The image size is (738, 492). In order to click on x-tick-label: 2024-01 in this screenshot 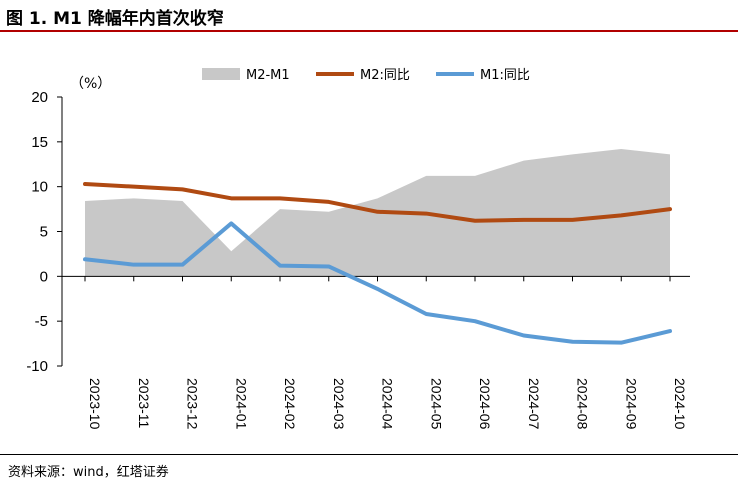, I will do `click(241, 404)`.